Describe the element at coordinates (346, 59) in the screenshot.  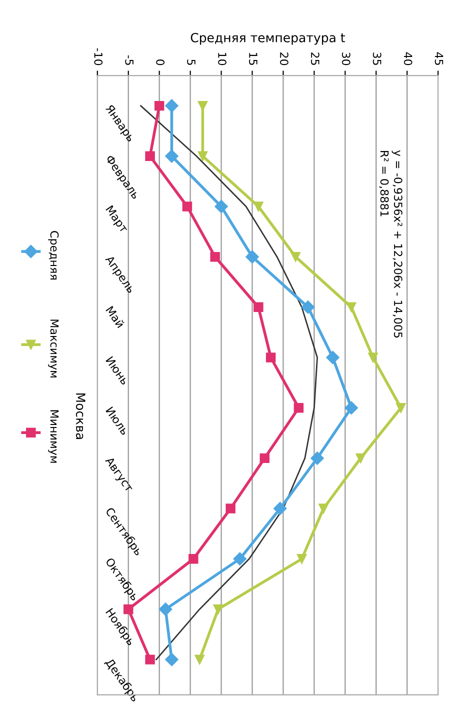
I see `x-tick-label: 30` at that location.